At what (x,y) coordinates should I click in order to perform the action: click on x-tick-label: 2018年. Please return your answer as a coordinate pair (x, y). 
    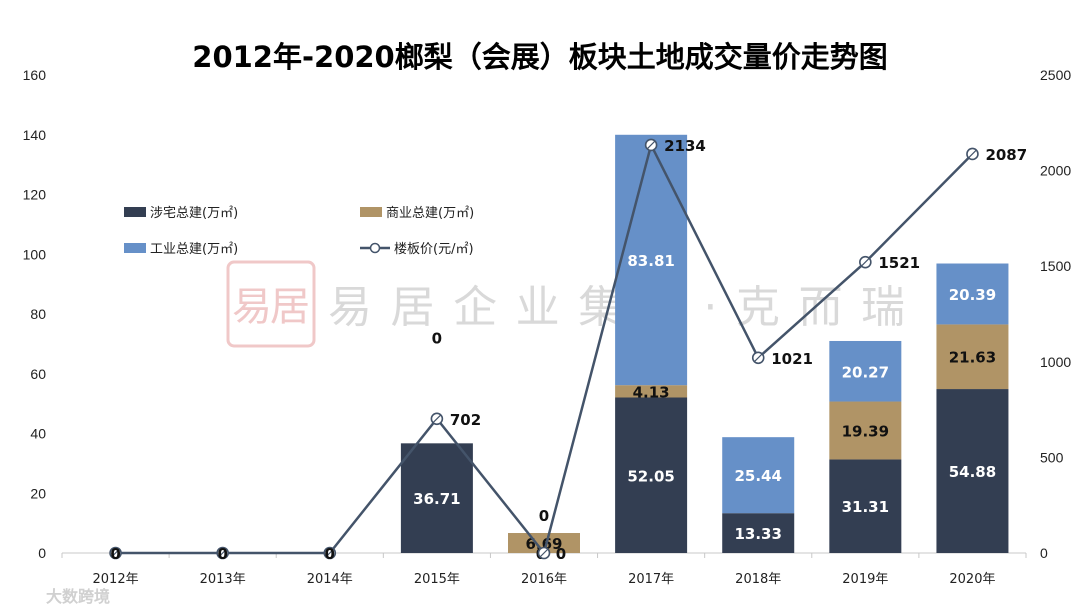
    Looking at the image, I should click on (758, 579).